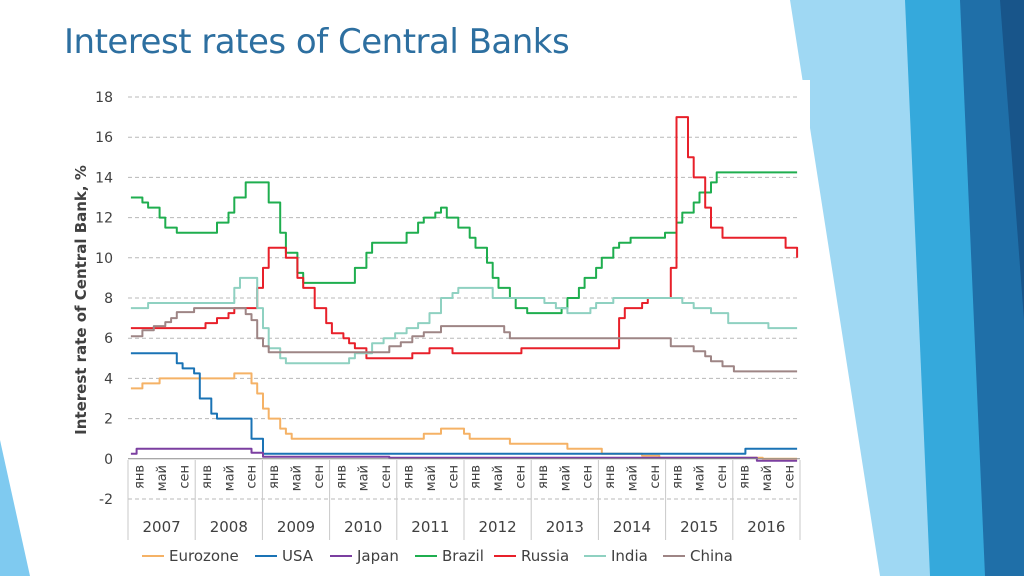  I want to click on legend-label: China, so click(711, 556).